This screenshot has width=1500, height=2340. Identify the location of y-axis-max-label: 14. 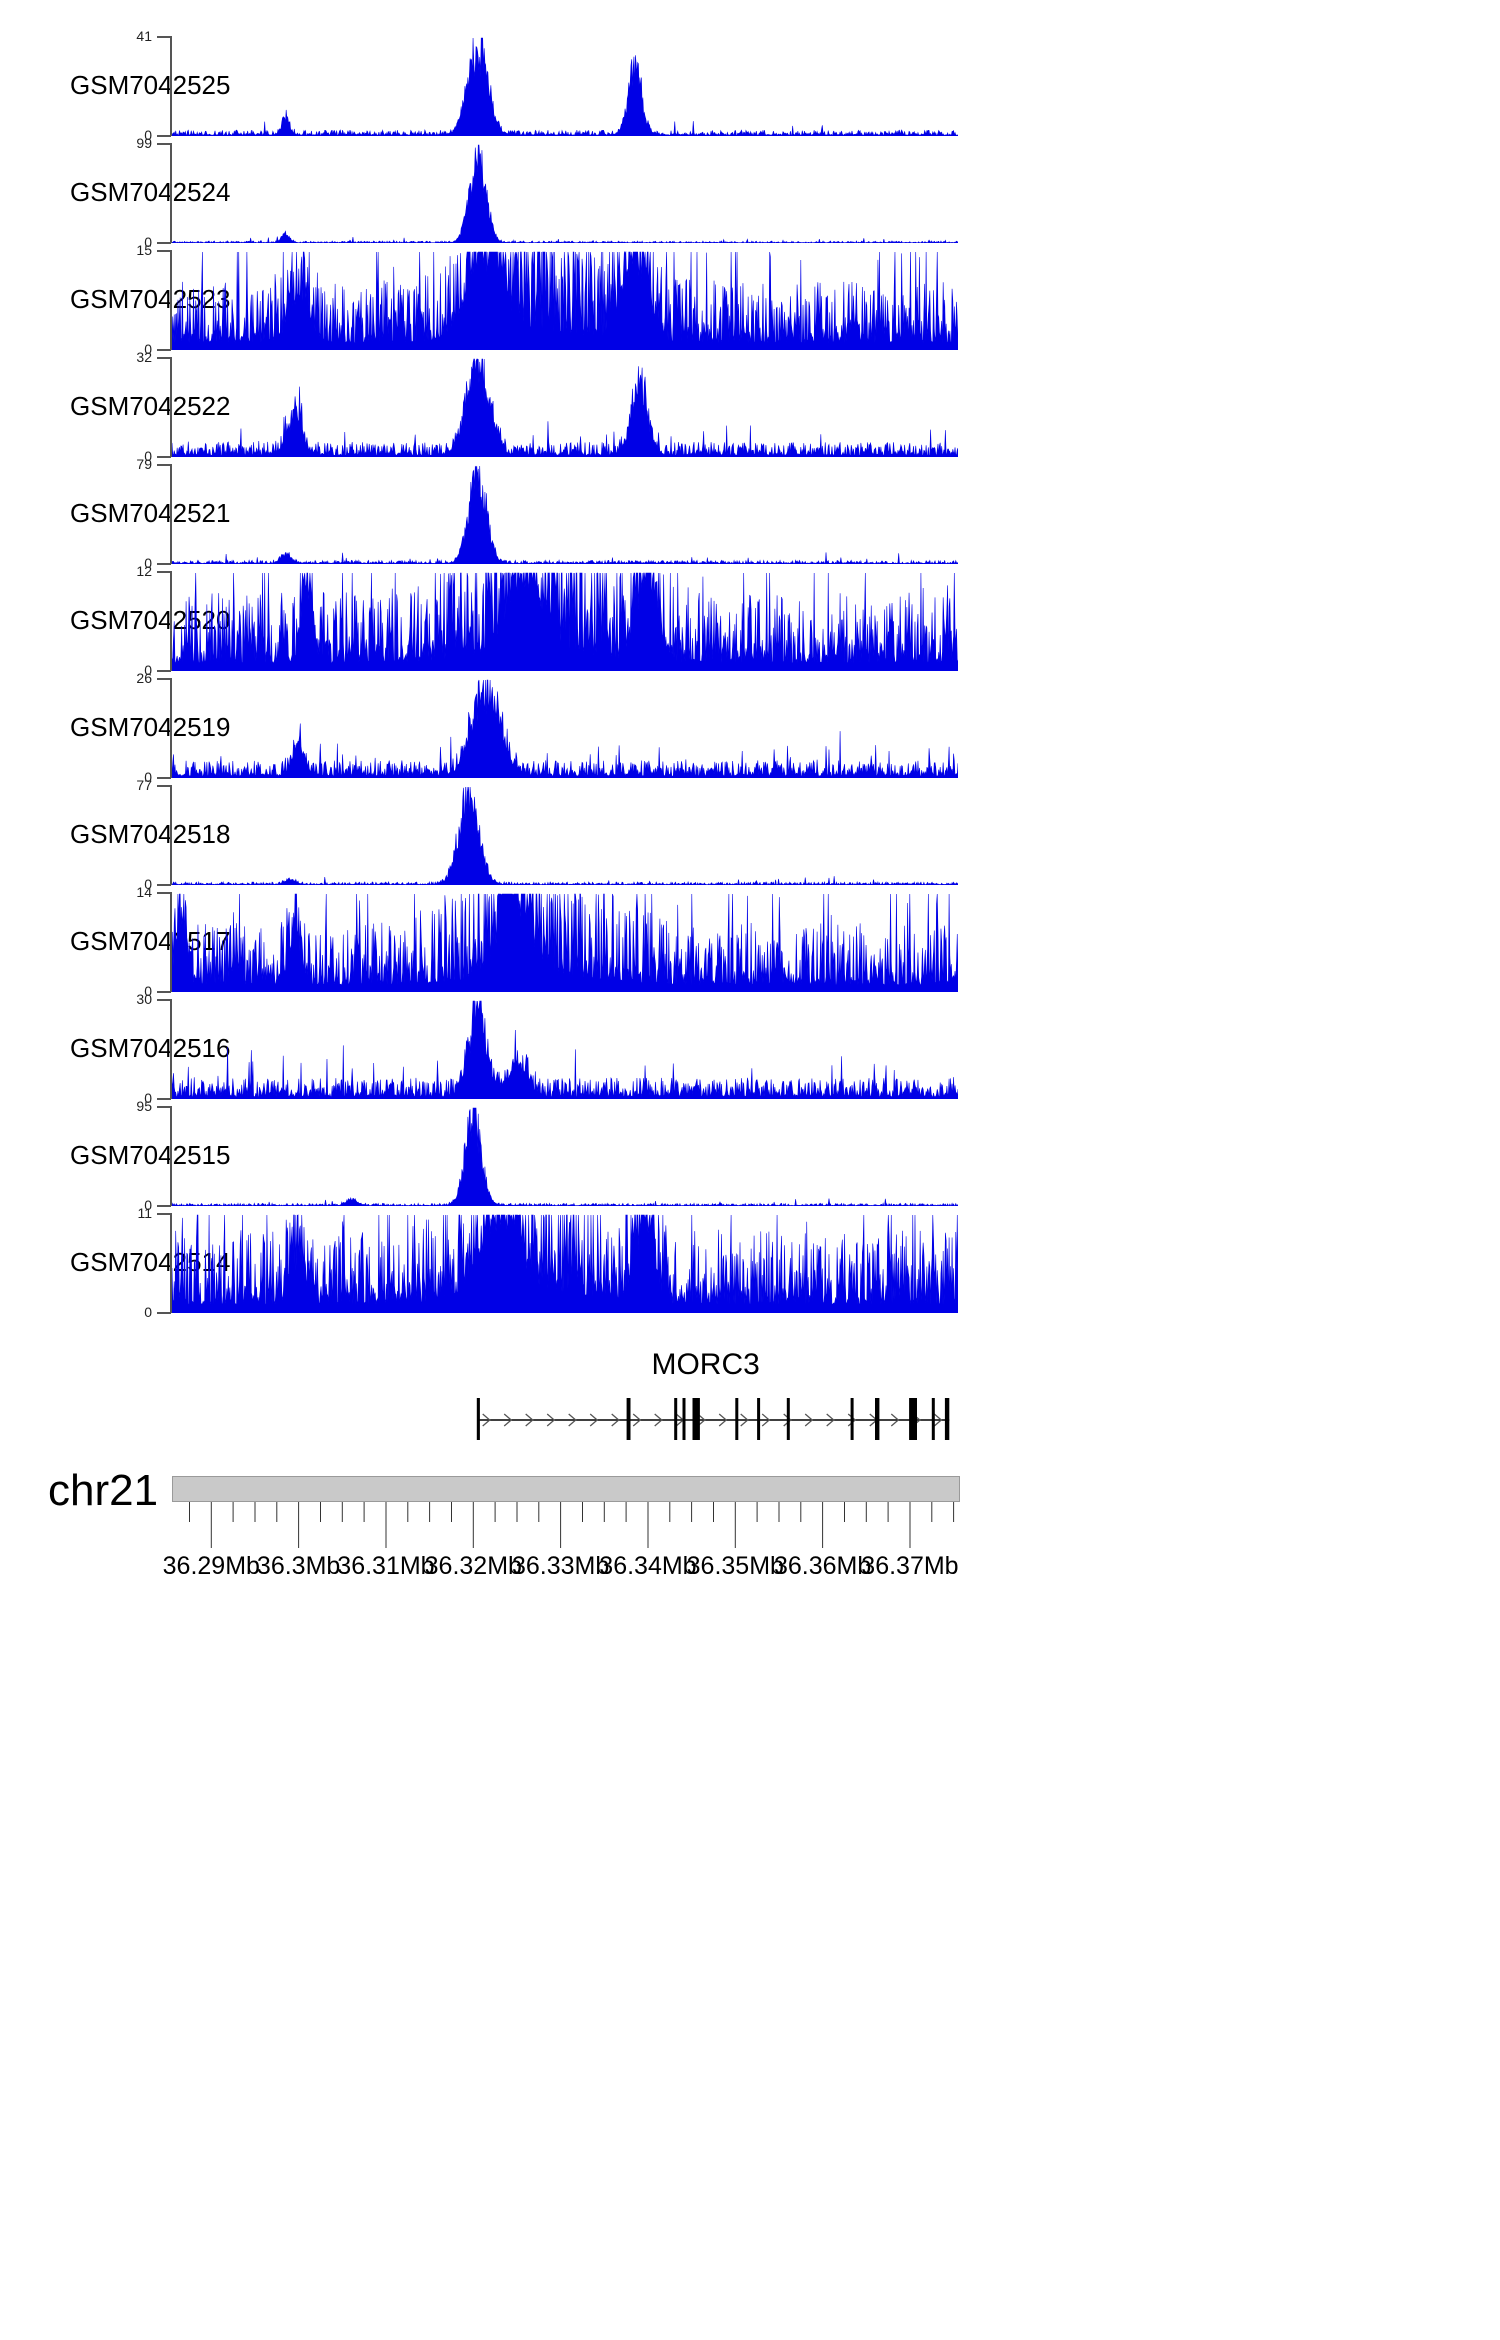
(144, 892).